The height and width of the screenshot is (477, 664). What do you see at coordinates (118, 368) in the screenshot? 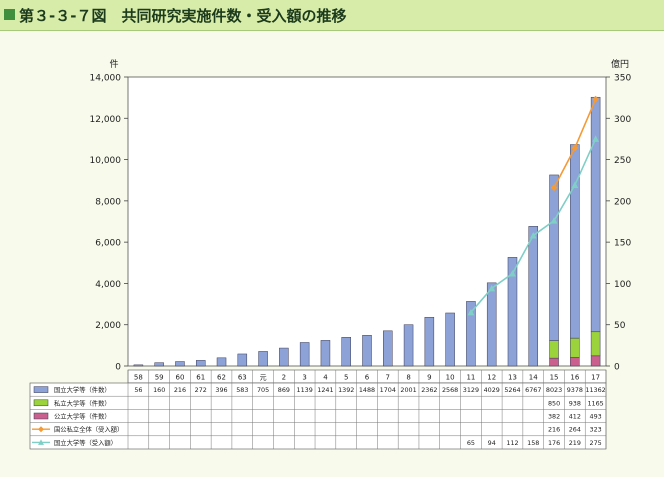
I see `left-axis-tick-label: 0` at bounding box center [118, 368].